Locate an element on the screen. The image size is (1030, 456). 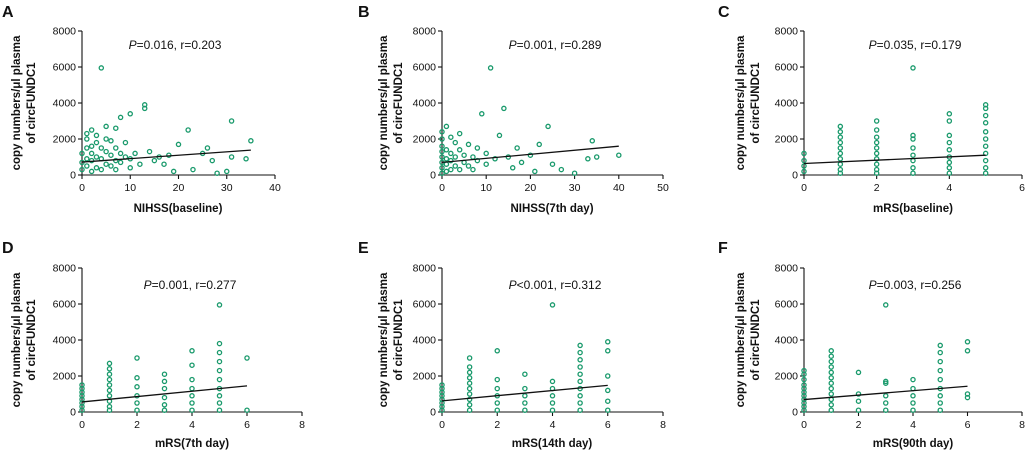
x-tick-label: 2 is located at coordinates (859, 425).